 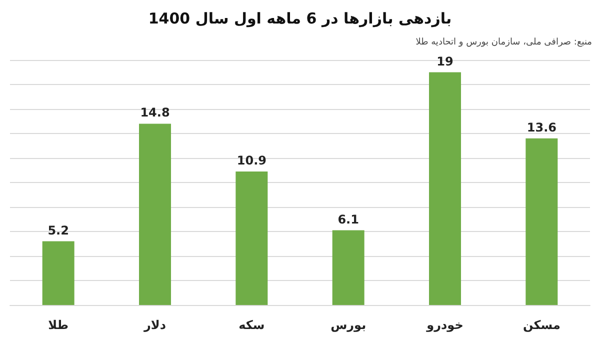 I want to click on text: منبع: صرافی ملی، سازمان بورس و اتحادیه طلا, so click(x=504, y=43).